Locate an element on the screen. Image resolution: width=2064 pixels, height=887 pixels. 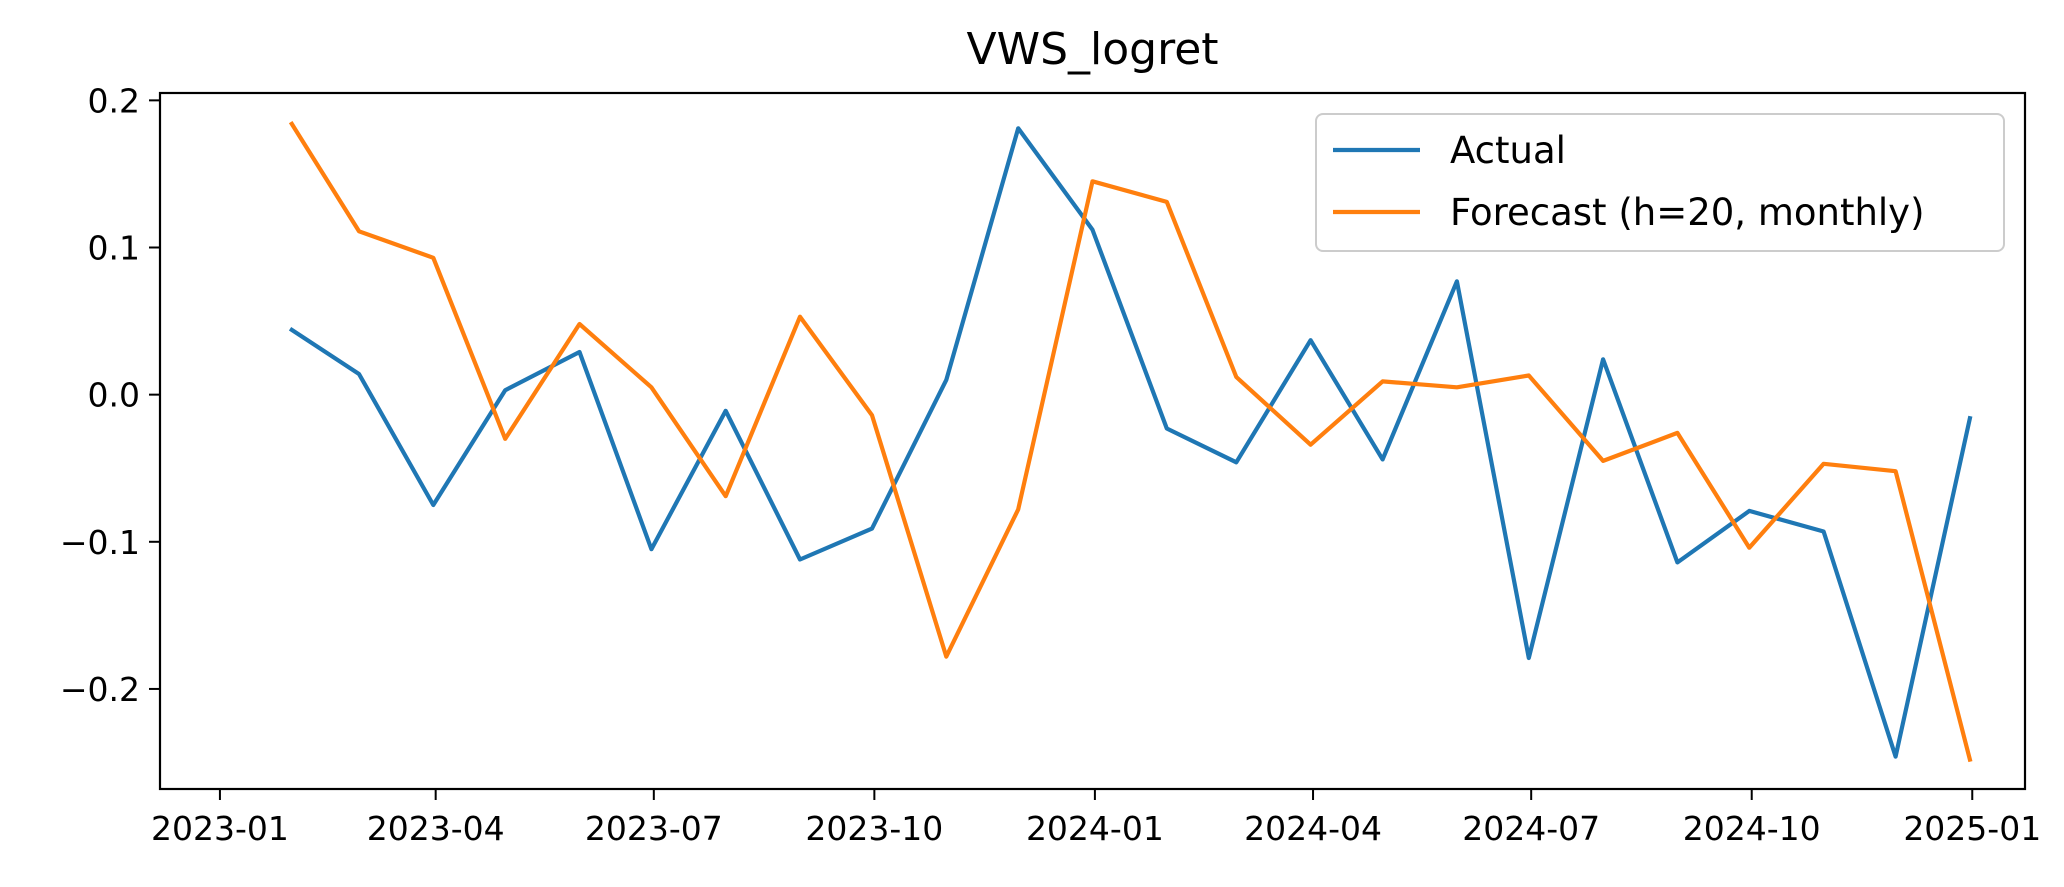
x-tick-label: 2024-01 is located at coordinates (1095, 828).